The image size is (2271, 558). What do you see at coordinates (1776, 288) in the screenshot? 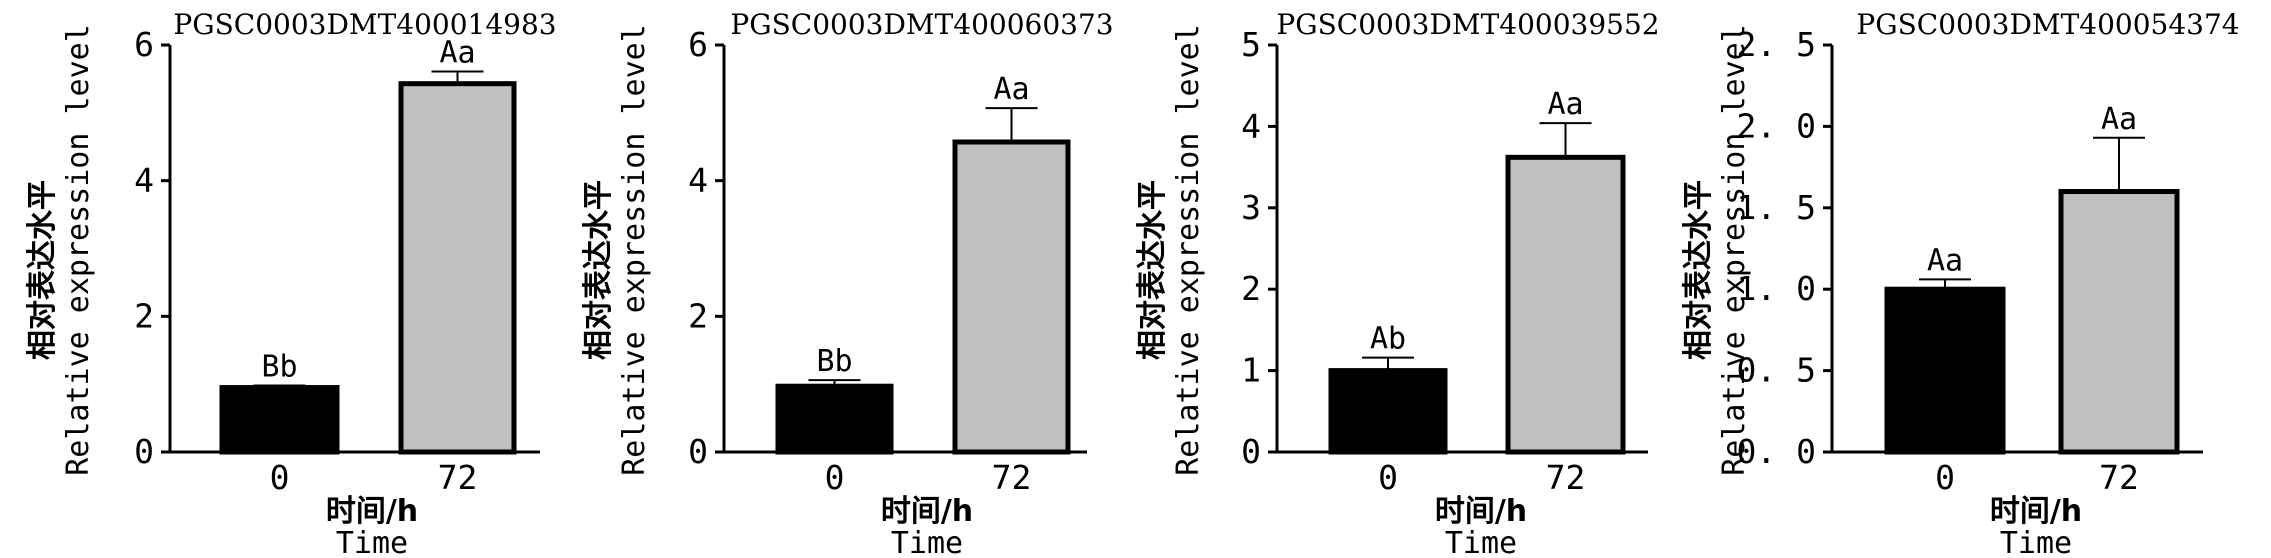
I see `y-tick-label: 1. 0` at bounding box center [1776, 288].